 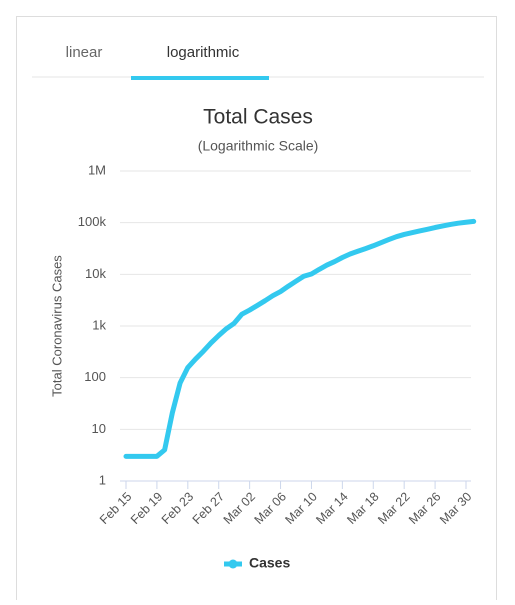 What do you see at coordinates (99, 428) in the screenshot?
I see `y-tick-label: 10` at bounding box center [99, 428].